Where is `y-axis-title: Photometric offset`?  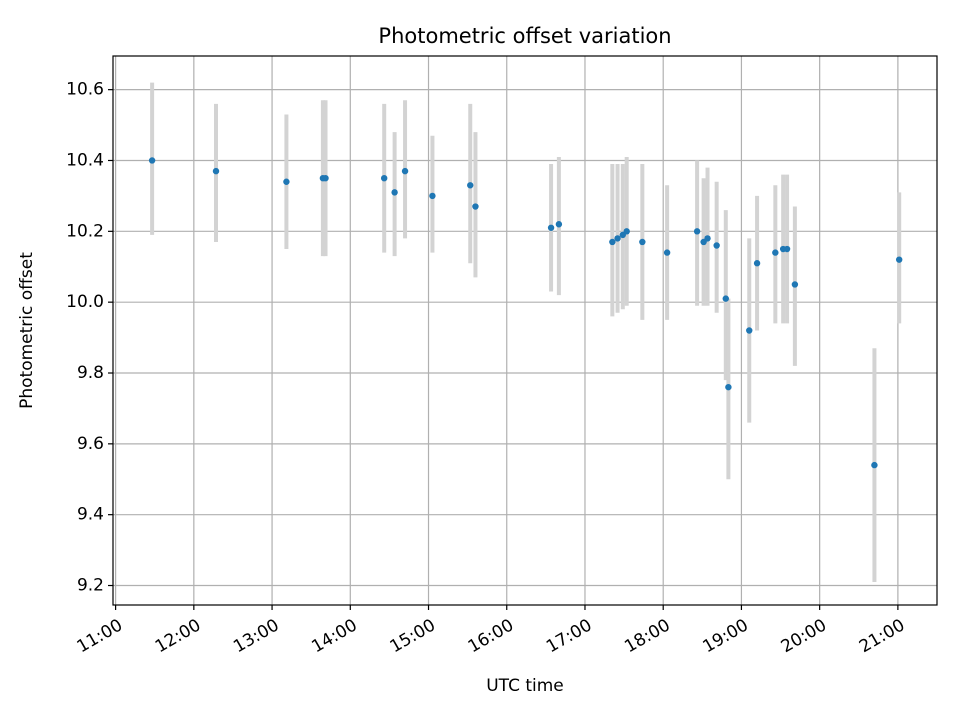
y-axis-title: Photometric offset is located at coordinates (27, 330).